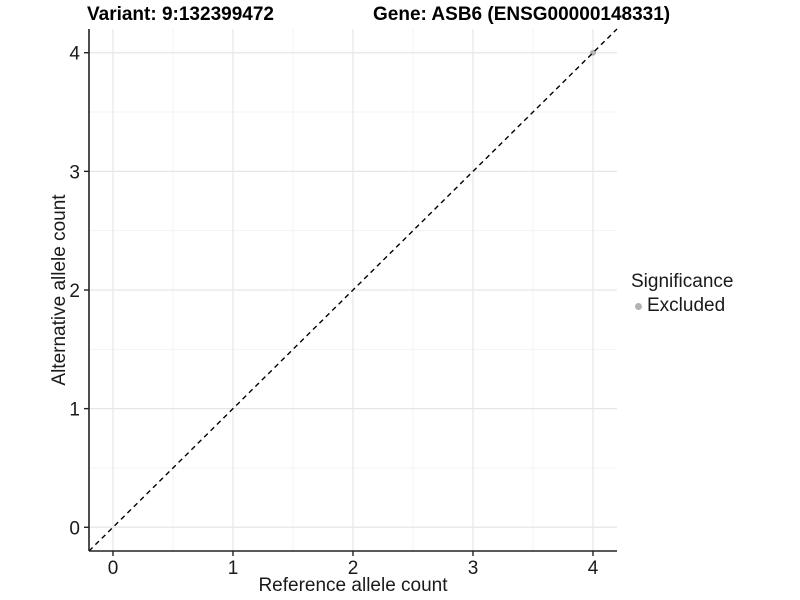 This screenshot has height=600, width=800. Describe the element at coordinates (180, 14) in the screenshot. I see `plot-title-variant: Variant: 9:132399472` at that location.